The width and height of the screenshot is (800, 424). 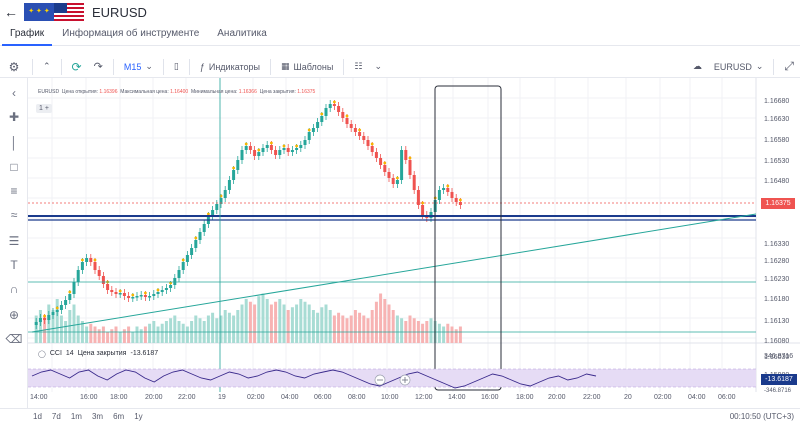 What do you see at coordinates (14, 167) in the screenshot?
I see `rectangle-icon: □` at bounding box center [14, 167].